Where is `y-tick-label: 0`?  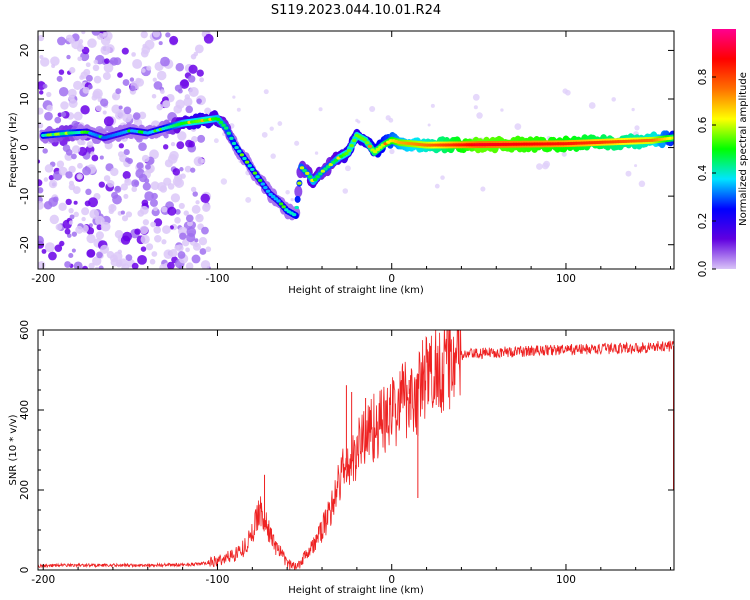 y-tick-label: 0 is located at coordinates (25, 570).